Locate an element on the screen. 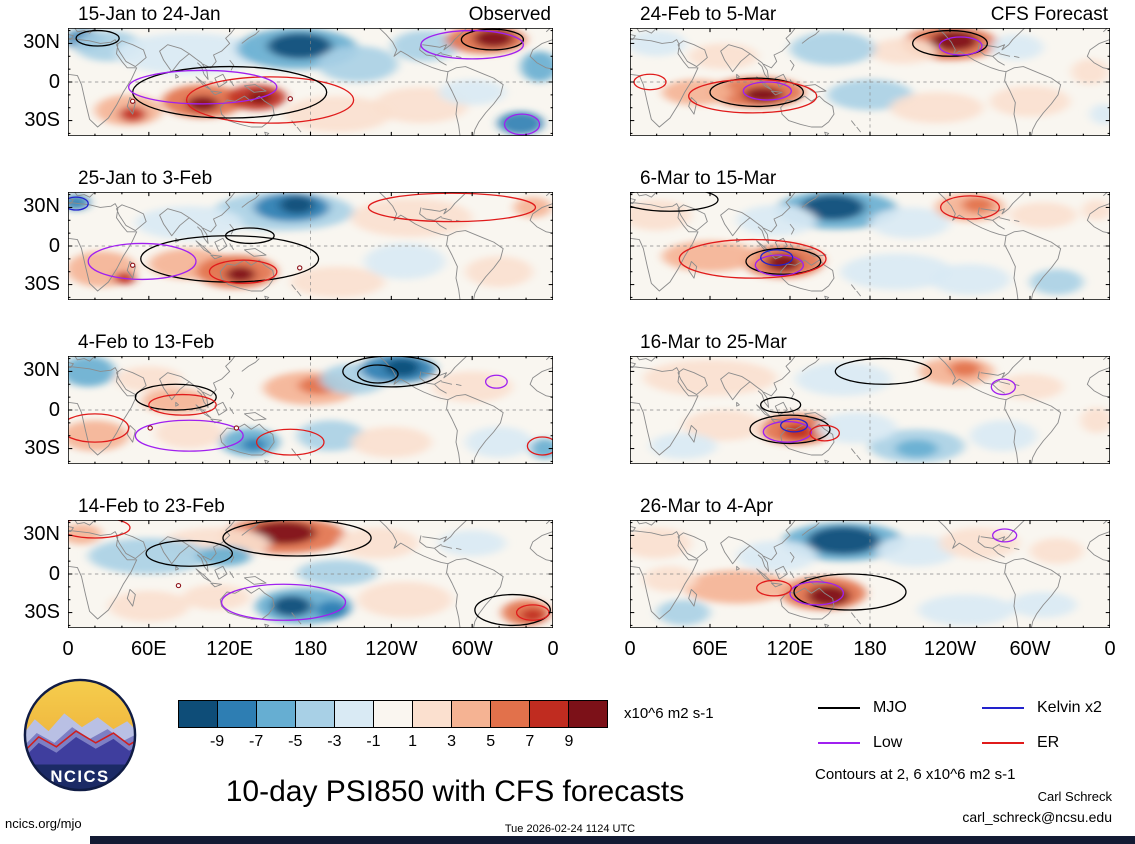  legend-item-er: ER is located at coordinates (1020, 743).